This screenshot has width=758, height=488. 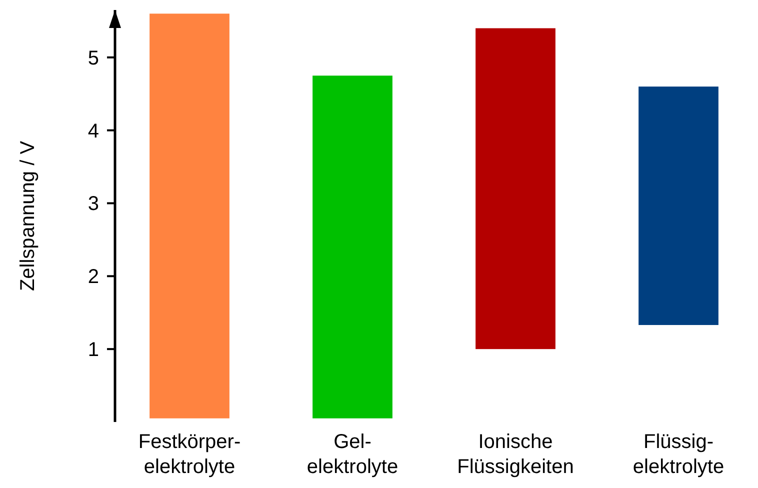 What do you see at coordinates (678, 454) in the screenshot?
I see `x-tick-label: Flüssig- elektrolyte` at bounding box center [678, 454].